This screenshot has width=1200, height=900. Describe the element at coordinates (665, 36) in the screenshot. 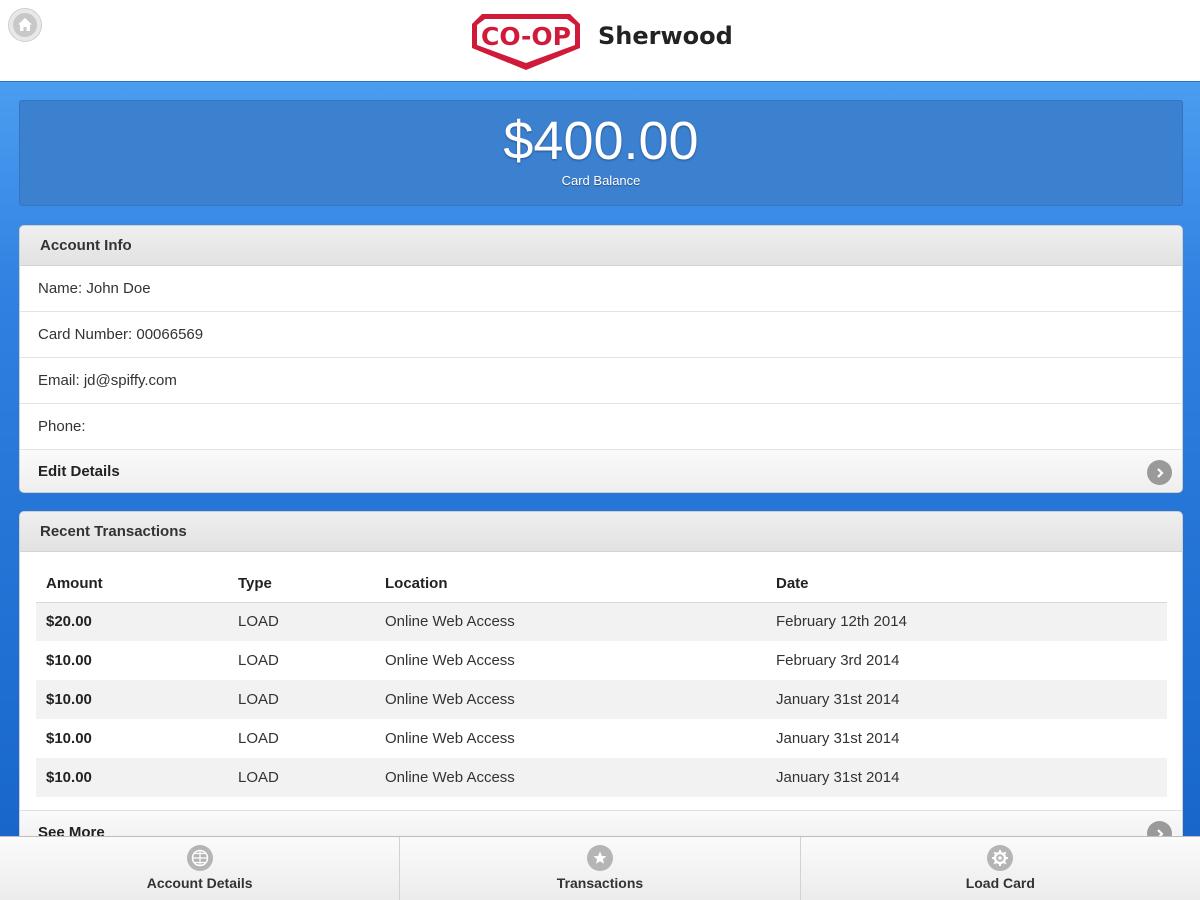

I see `store-name: Sherwood` at that location.